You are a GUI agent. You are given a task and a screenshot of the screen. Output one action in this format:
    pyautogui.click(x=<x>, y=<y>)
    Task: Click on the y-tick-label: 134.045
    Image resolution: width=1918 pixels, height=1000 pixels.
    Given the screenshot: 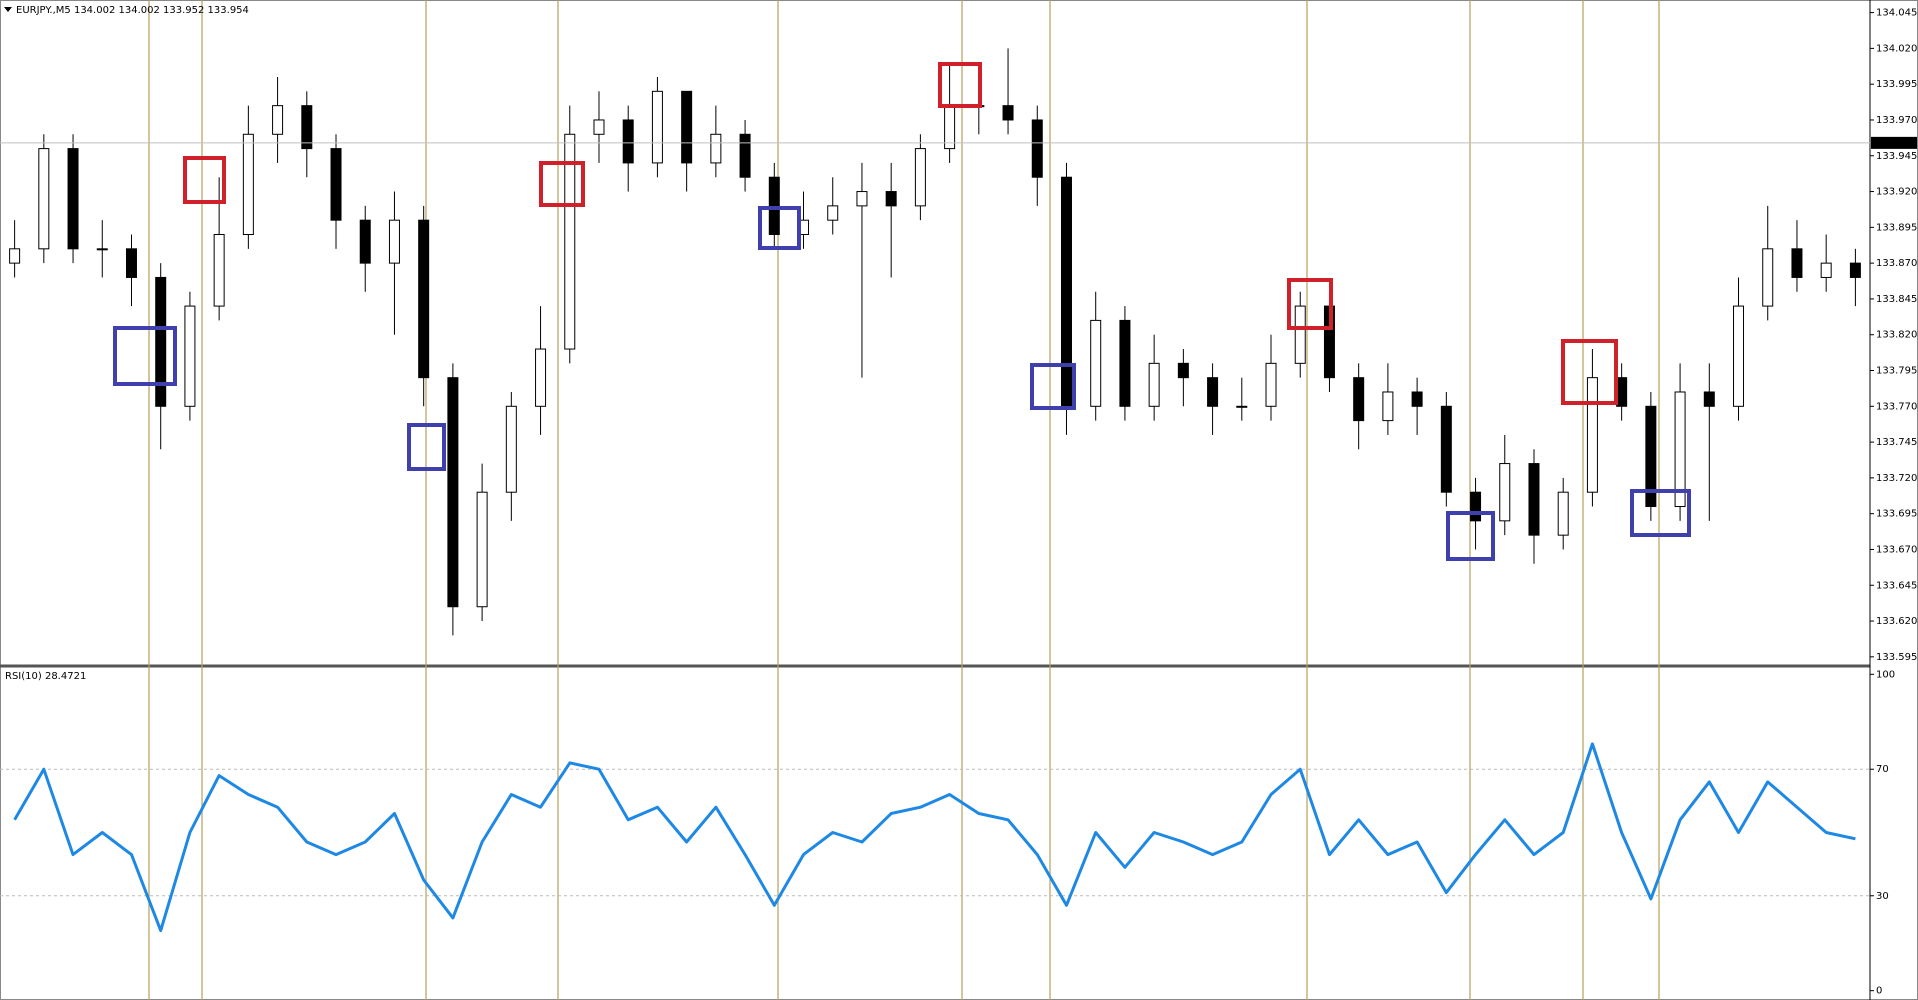 What is the action you would take?
    pyautogui.click(x=1896, y=13)
    